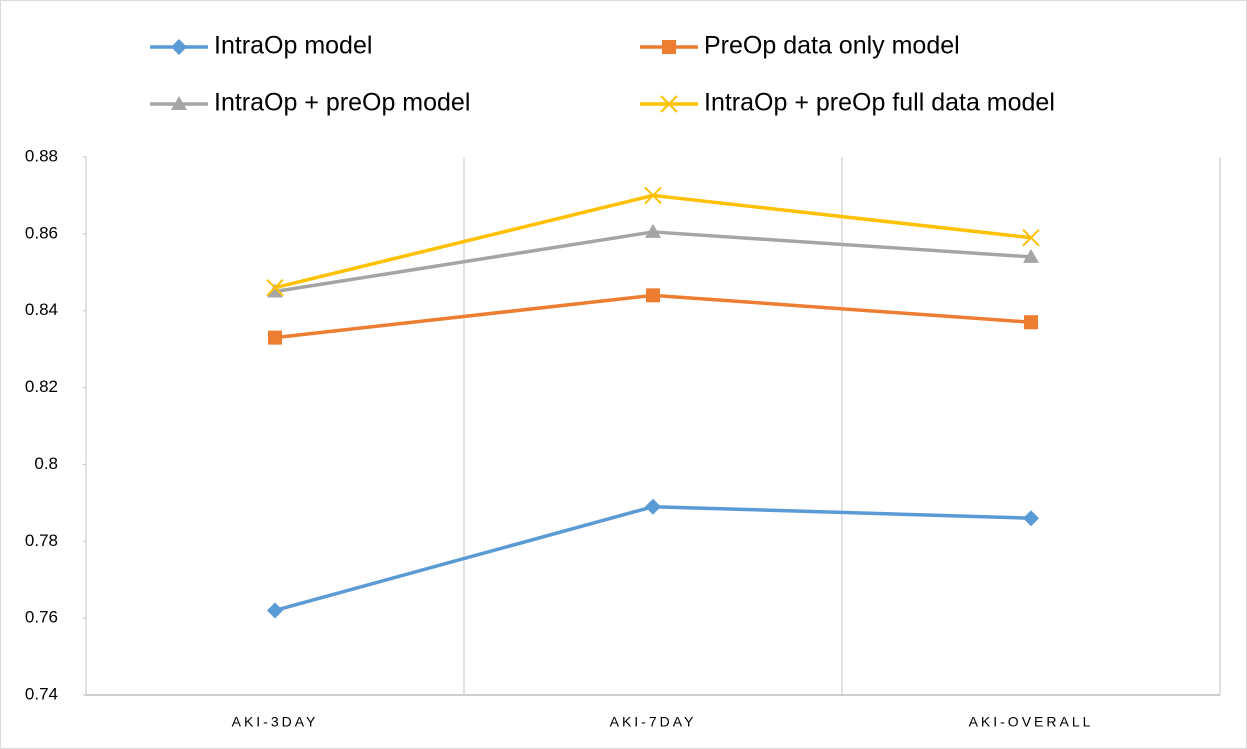  Describe the element at coordinates (41, 386) in the screenshot. I see `y-tick-label: 0.82` at that location.